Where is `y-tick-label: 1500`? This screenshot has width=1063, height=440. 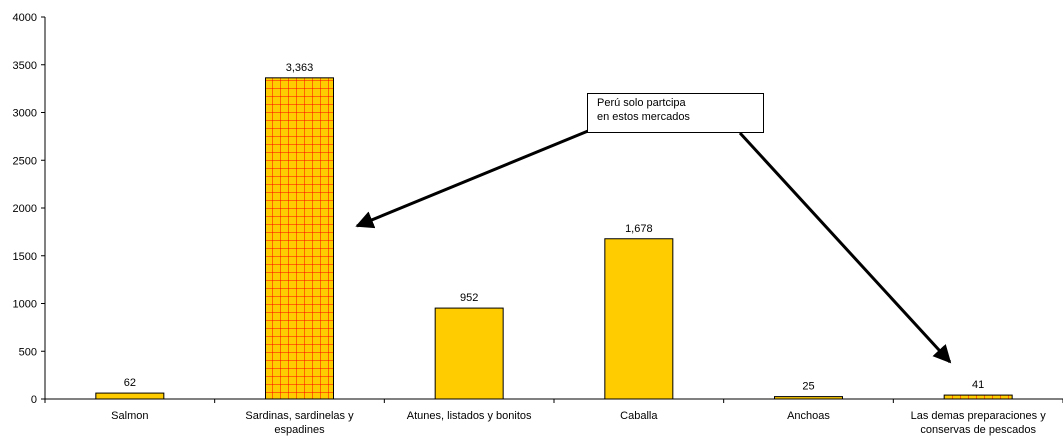 y-tick-label: 1500 is located at coordinates (25, 257).